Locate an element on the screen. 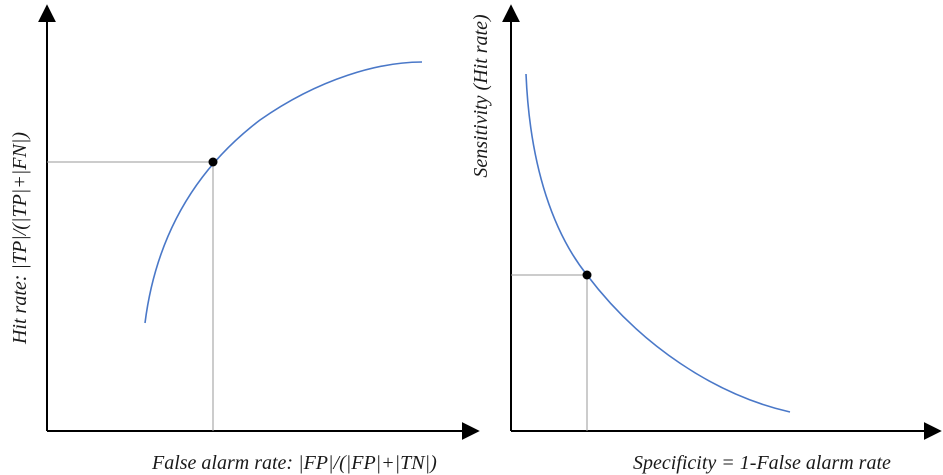  right-operating-point is located at coordinates (587, 275).